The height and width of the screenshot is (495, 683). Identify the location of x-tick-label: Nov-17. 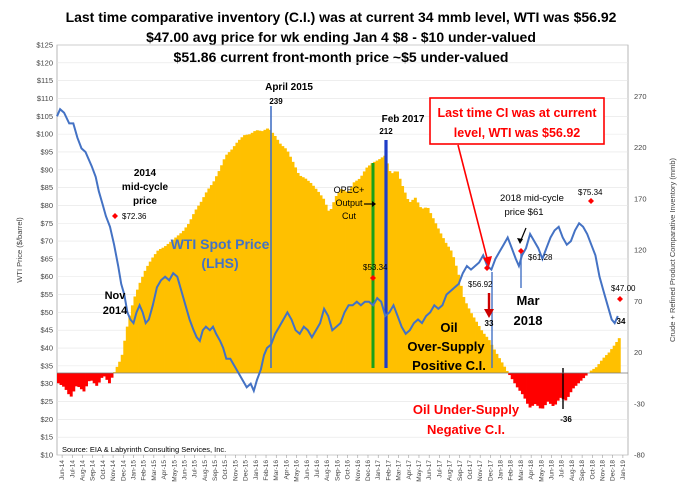
(480, 470).